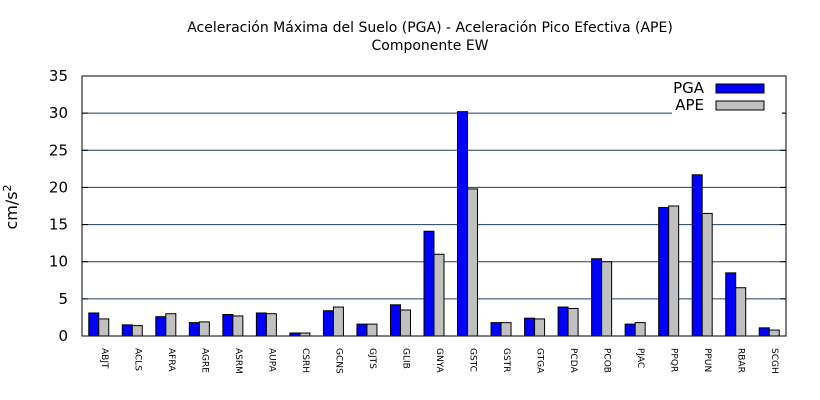 The image size is (820, 400). What do you see at coordinates (640, 358) in the screenshot?
I see `x-category-label: PJAC` at bounding box center [640, 358].